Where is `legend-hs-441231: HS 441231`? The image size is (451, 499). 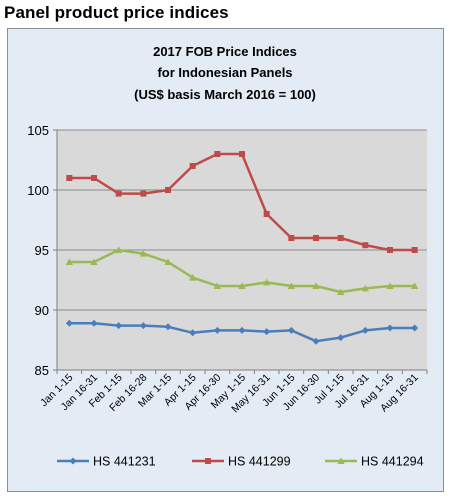
legend-hs-441231: HS 441231 is located at coordinates (106, 462).